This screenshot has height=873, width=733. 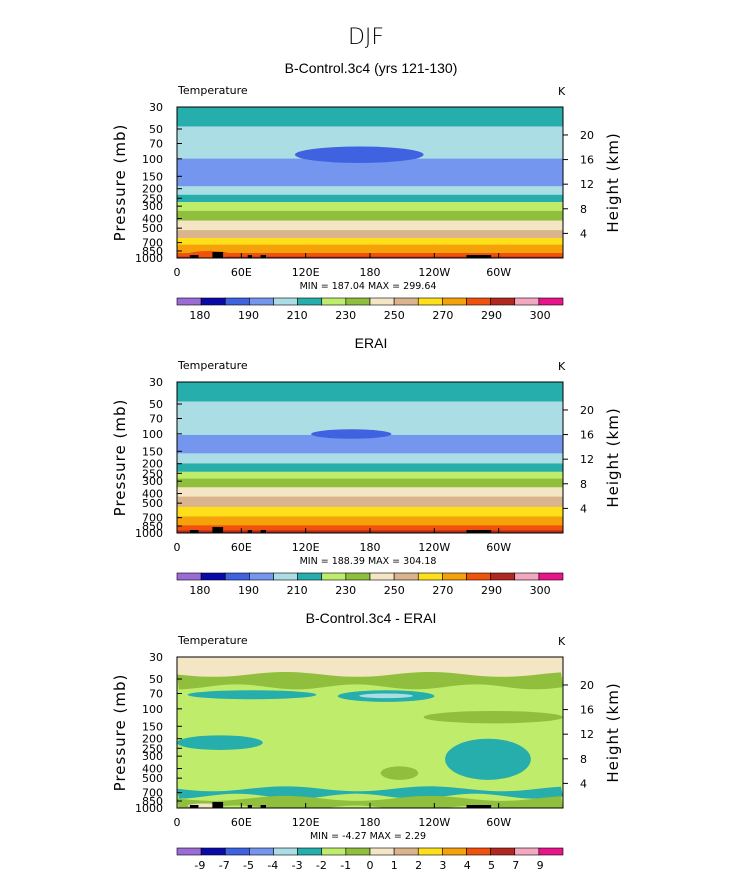 What do you see at coordinates (152, 219) in the screenshot?
I see `y-tick-label: 400` at bounding box center [152, 219].